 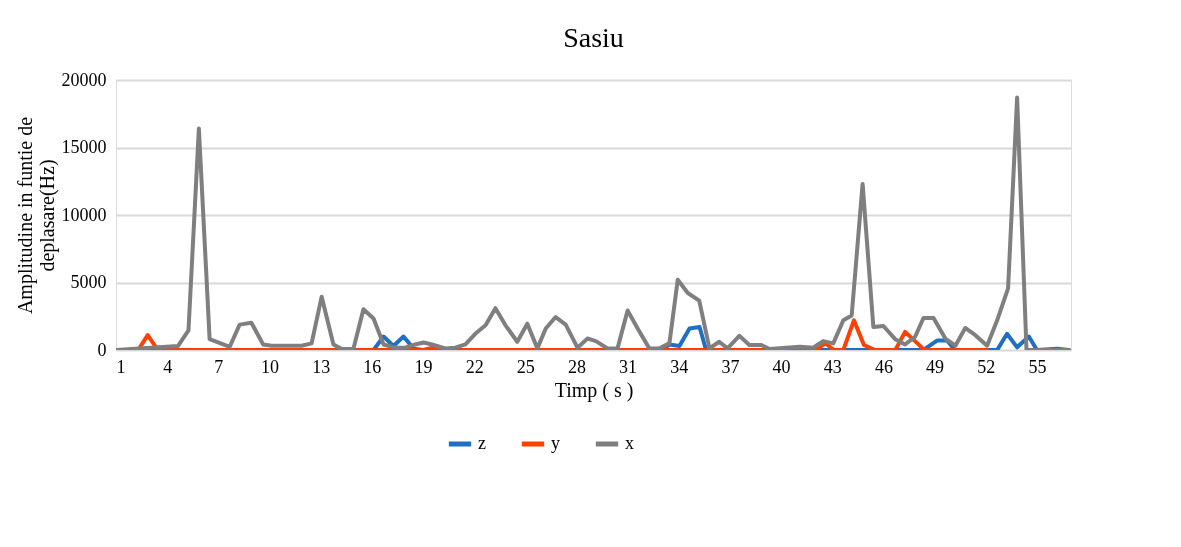 I want to click on x-tick-label: 13, so click(x=321, y=366).